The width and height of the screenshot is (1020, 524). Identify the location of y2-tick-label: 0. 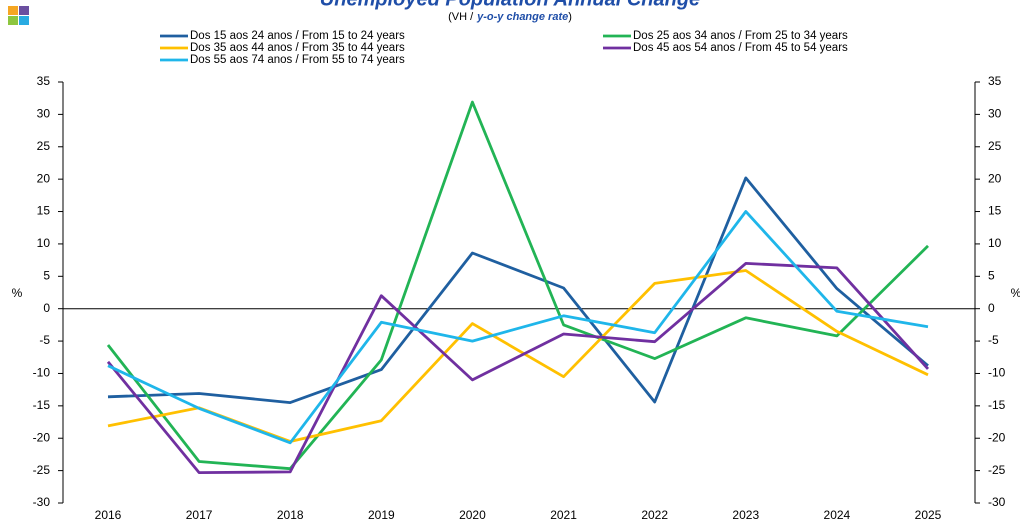
(991, 308).